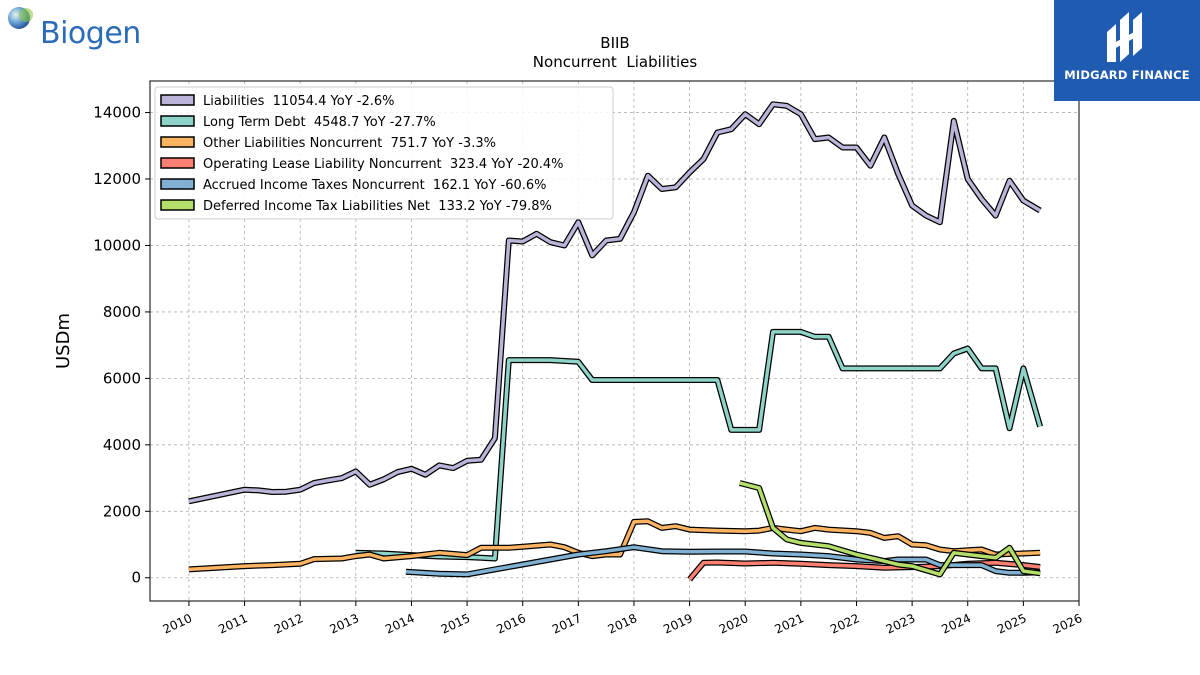 Image resolution: width=1200 pixels, height=675 pixels. What do you see at coordinates (319, 122) in the screenshot?
I see `legend-label: Long Term Debt 4548.7 YoY -27.7%` at bounding box center [319, 122].